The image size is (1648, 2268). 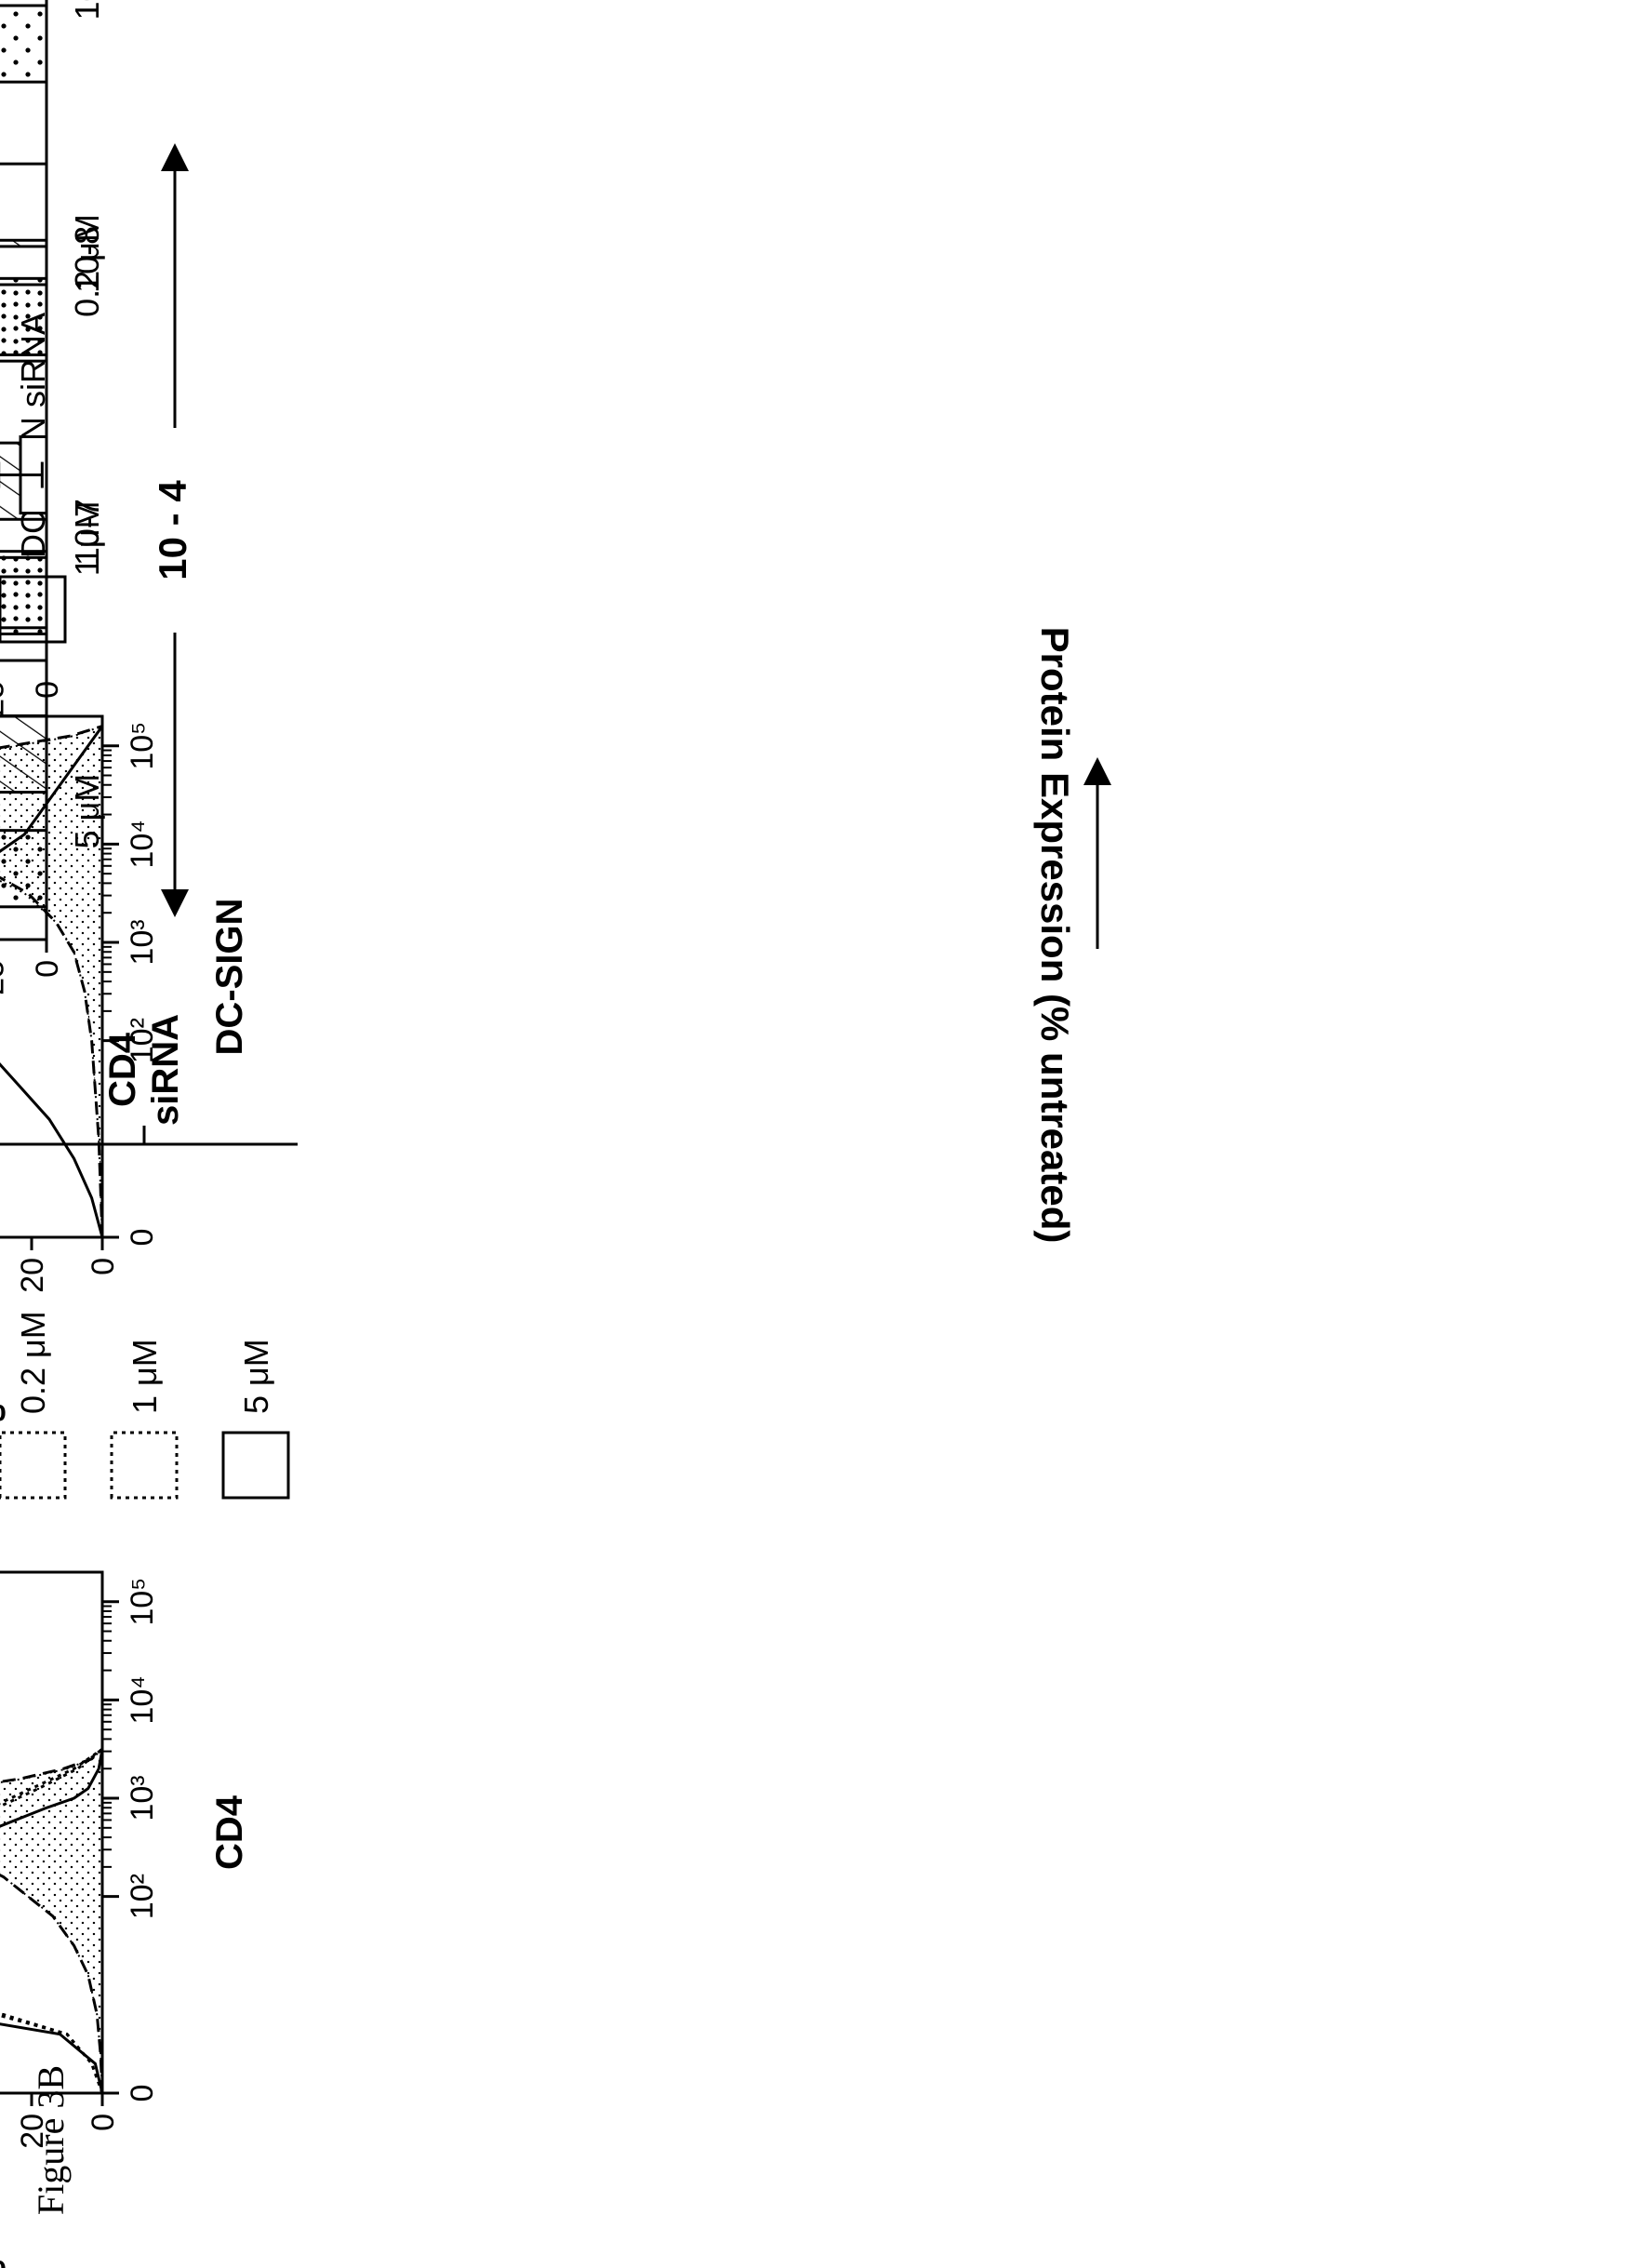 What do you see at coordinates (87, 10) in the screenshot?
I see `category-label: 10-9` at bounding box center [87, 10].